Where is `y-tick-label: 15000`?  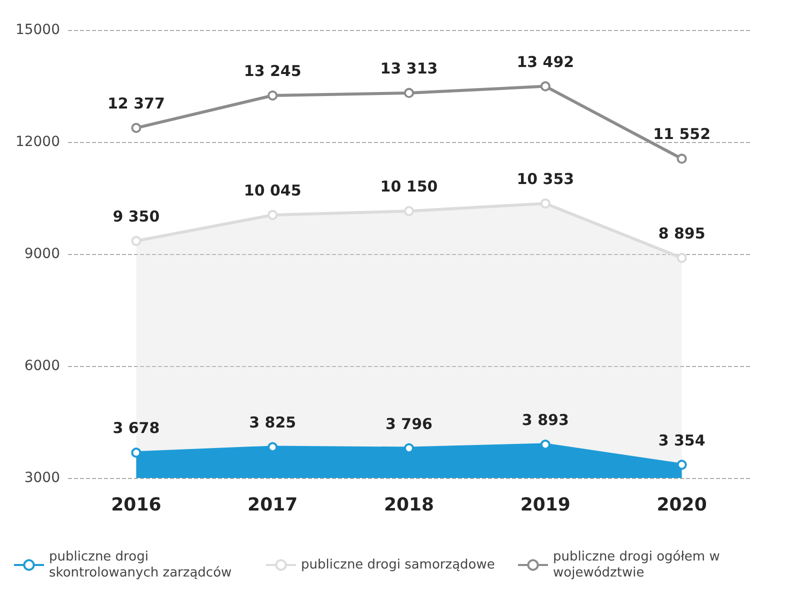 y-tick-label: 15000 is located at coordinates (37, 30).